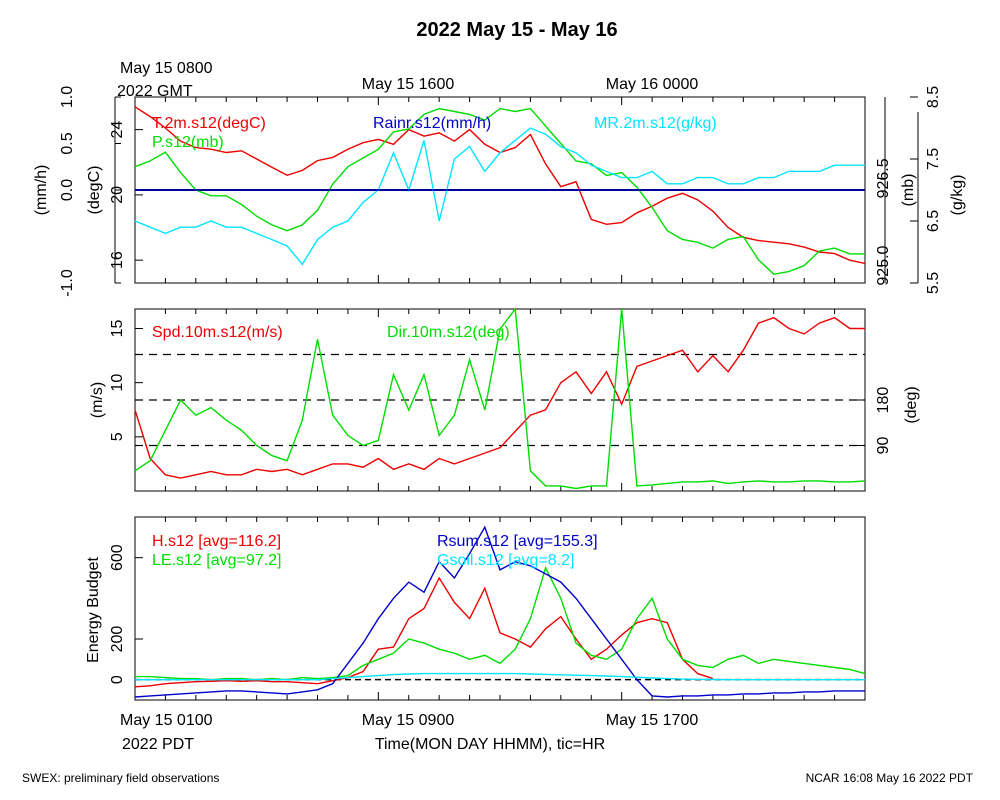 Image resolution: width=1000 pixels, height=800 pixels. Describe the element at coordinates (911, 404) in the screenshot. I see `direction-axis-label: (deg)` at that location.